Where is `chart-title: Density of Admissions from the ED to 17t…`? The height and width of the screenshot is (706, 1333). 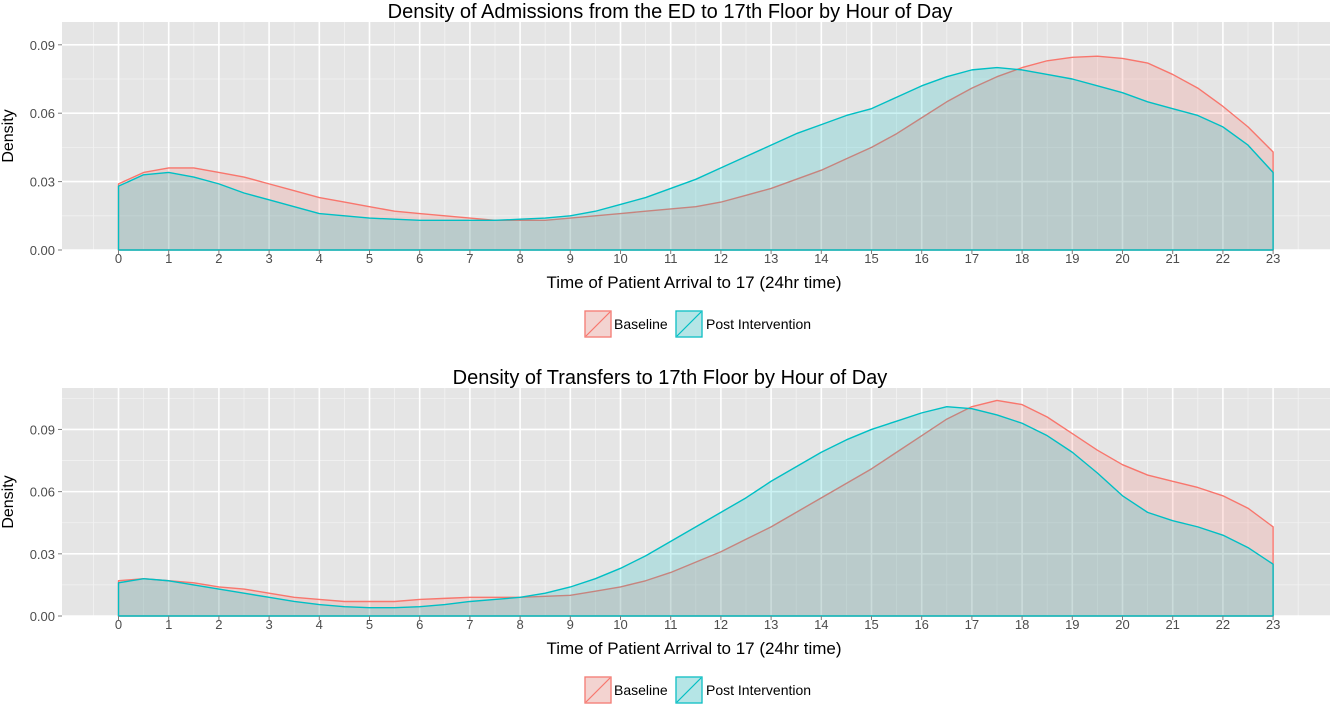
chart-title: Density of Admissions from the ED to 17t… is located at coordinates (670, 12).